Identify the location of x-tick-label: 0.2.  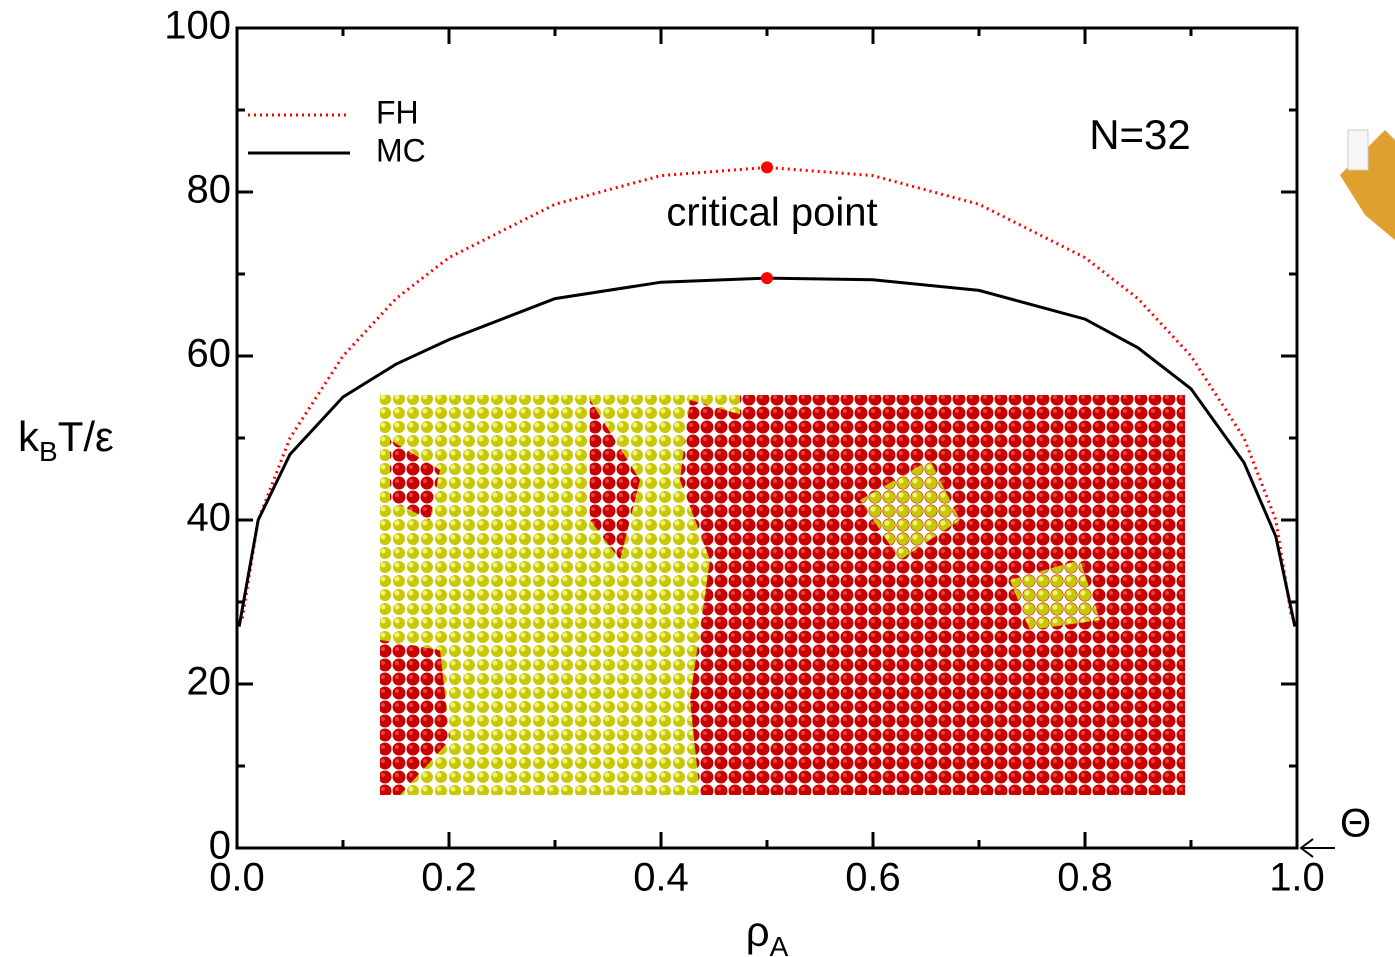
(449, 878).